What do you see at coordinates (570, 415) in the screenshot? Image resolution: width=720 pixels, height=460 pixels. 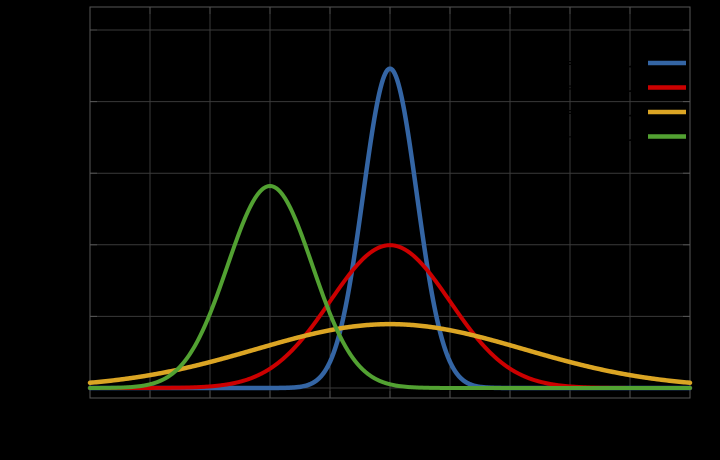 I see `x-tick-label: 3` at bounding box center [570, 415].